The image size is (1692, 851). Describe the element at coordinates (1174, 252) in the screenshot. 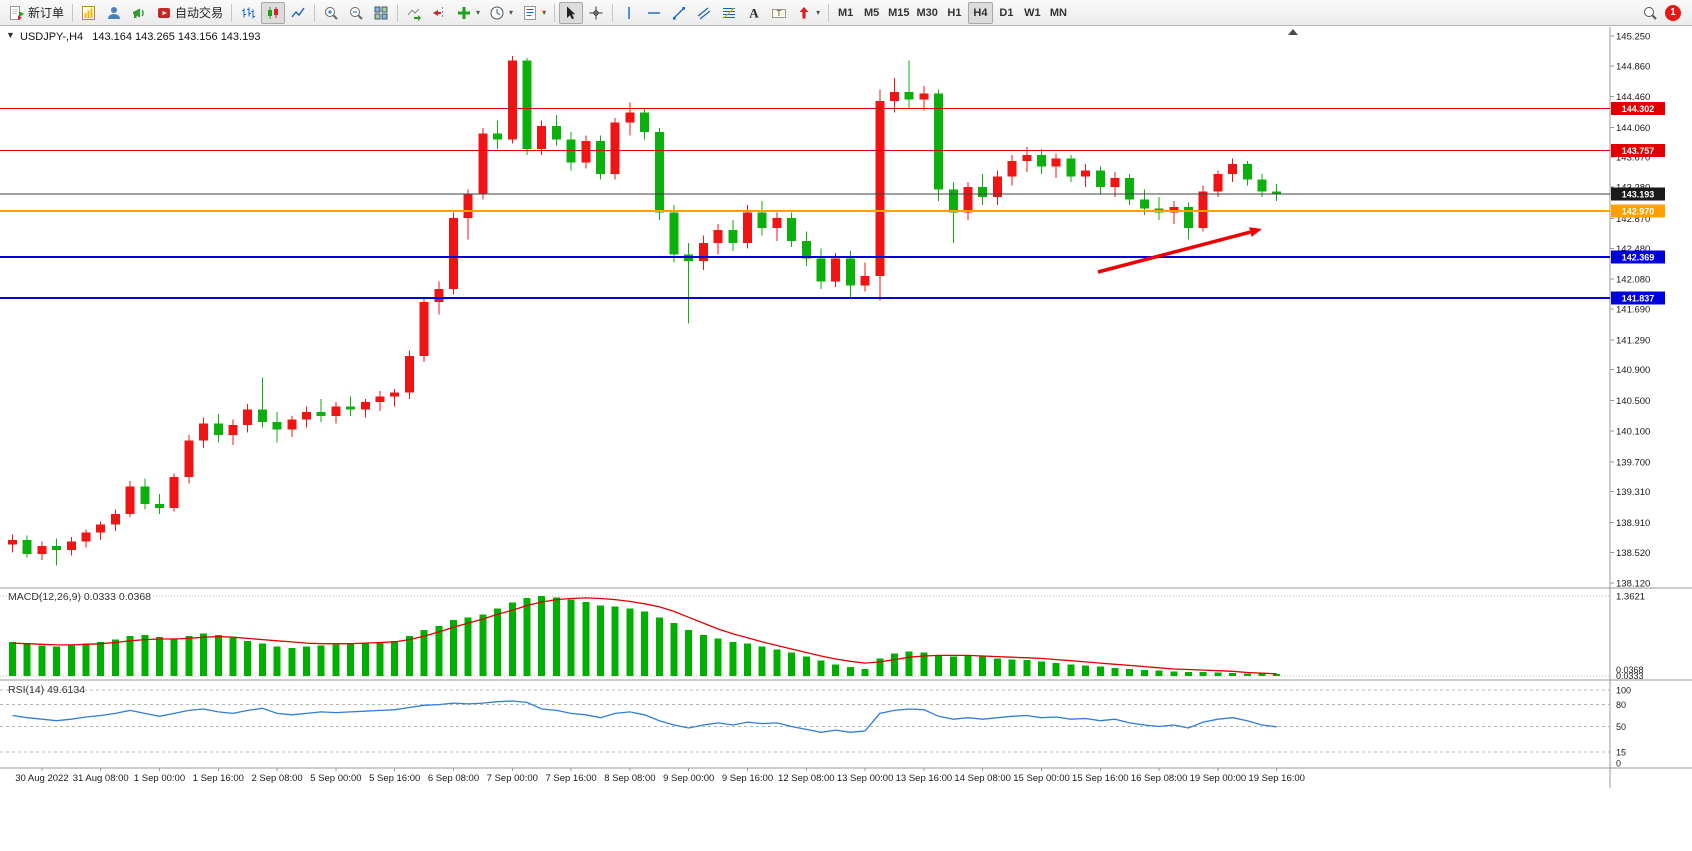

I see `trend-arrow` at that location.